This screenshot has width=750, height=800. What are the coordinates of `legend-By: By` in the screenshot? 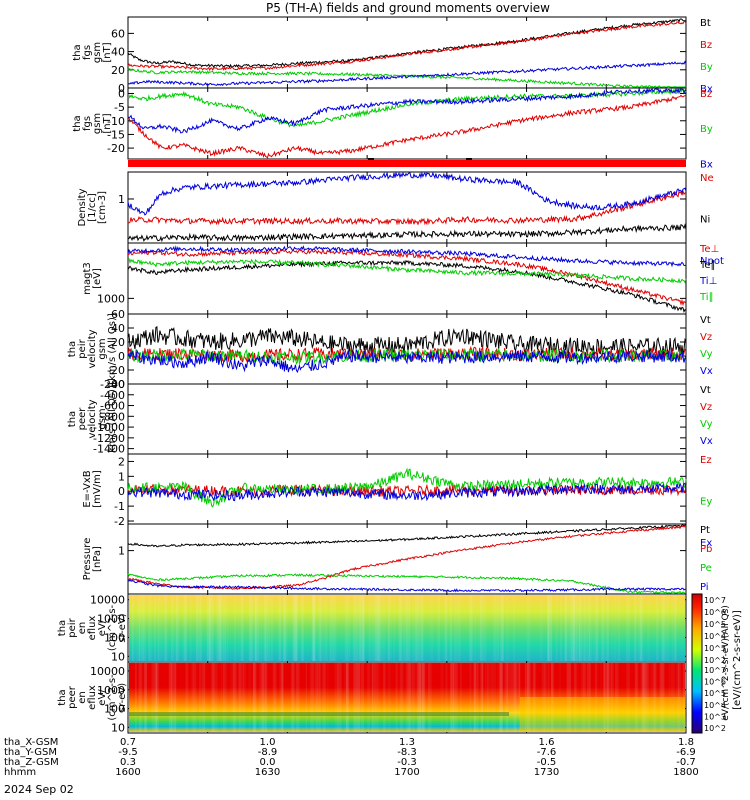 It's located at (706, 67).